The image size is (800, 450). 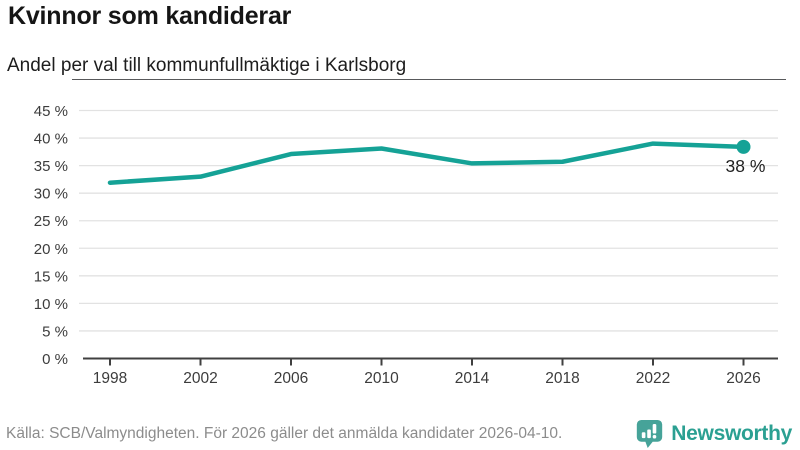 What do you see at coordinates (51, 111) in the screenshot?
I see `y-tick-label: 45 %` at bounding box center [51, 111].